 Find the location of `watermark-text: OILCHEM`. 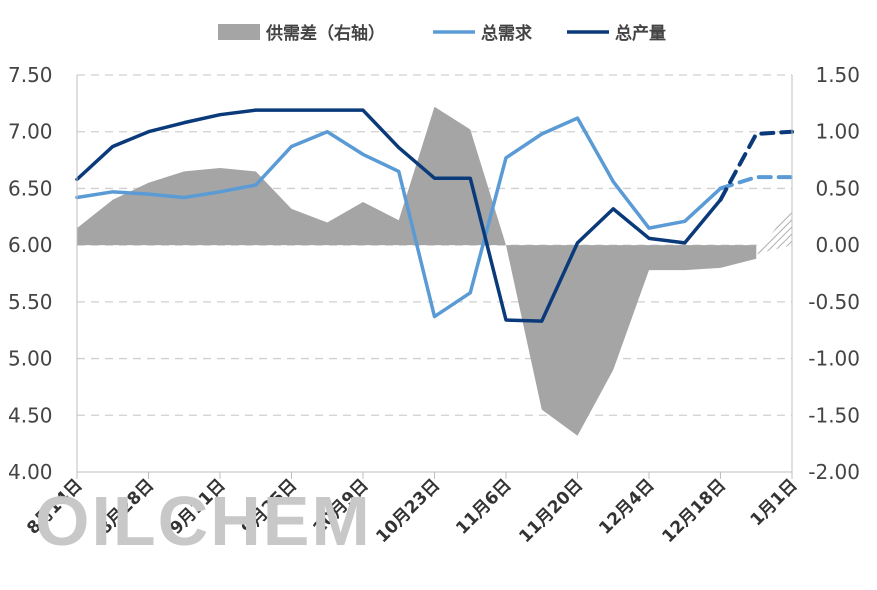

watermark-text: OILCHEM is located at coordinates (203, 521).